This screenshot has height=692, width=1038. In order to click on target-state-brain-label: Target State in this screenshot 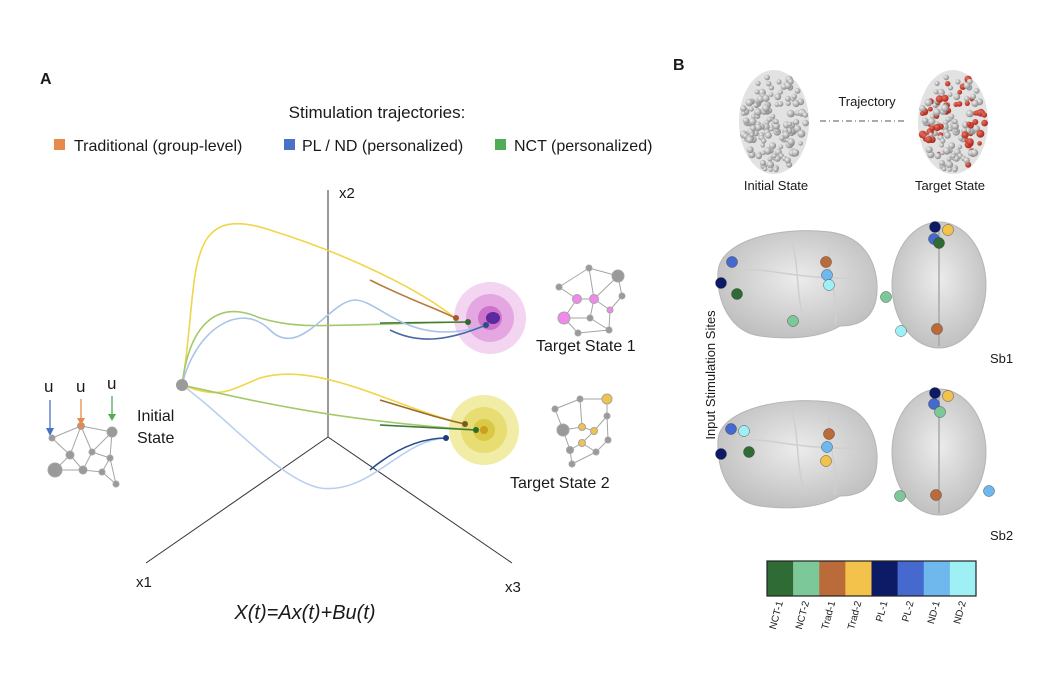, I will do `click(950, 185)`.